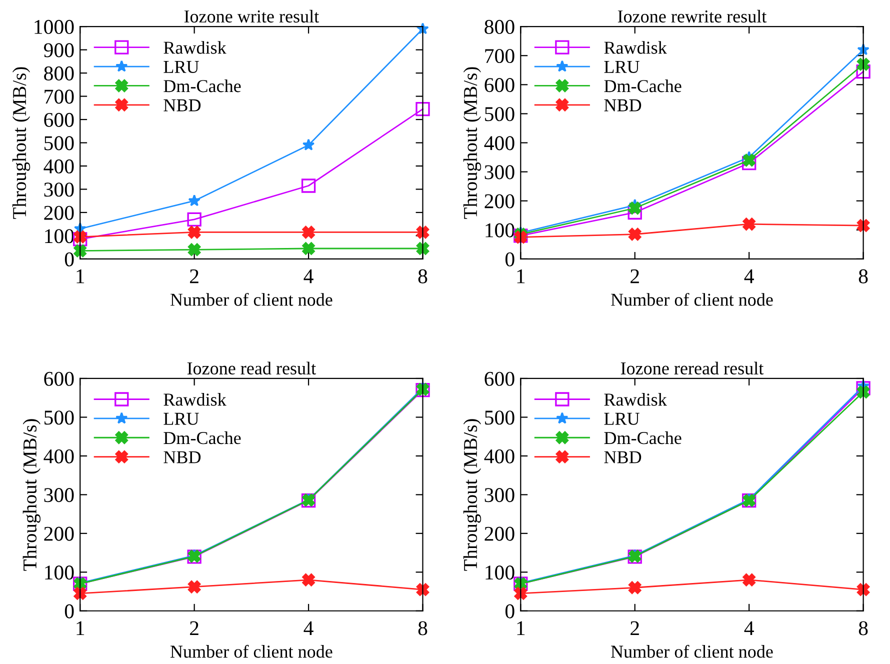 The width and height of the screenshot is (890, 664). What do you see at coordinates (54, 27) in the screenshot?
I see `y-tick-label: 1000` at bounding box center [54, 27].